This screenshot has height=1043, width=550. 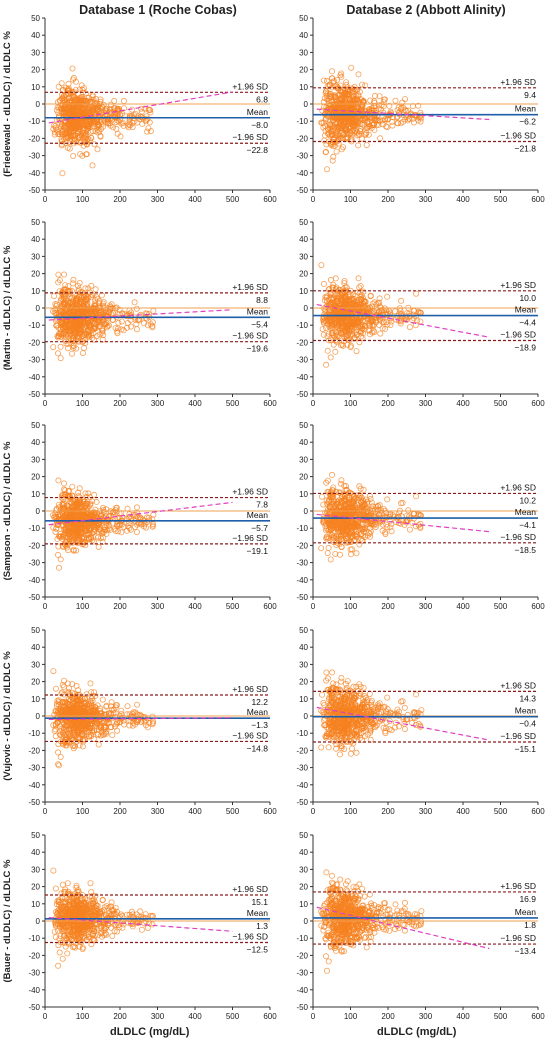 What do you see at coordinates (527, 525) in the screenshot?
I see `mean-value: −4.1` at bounding box center [527, 525].